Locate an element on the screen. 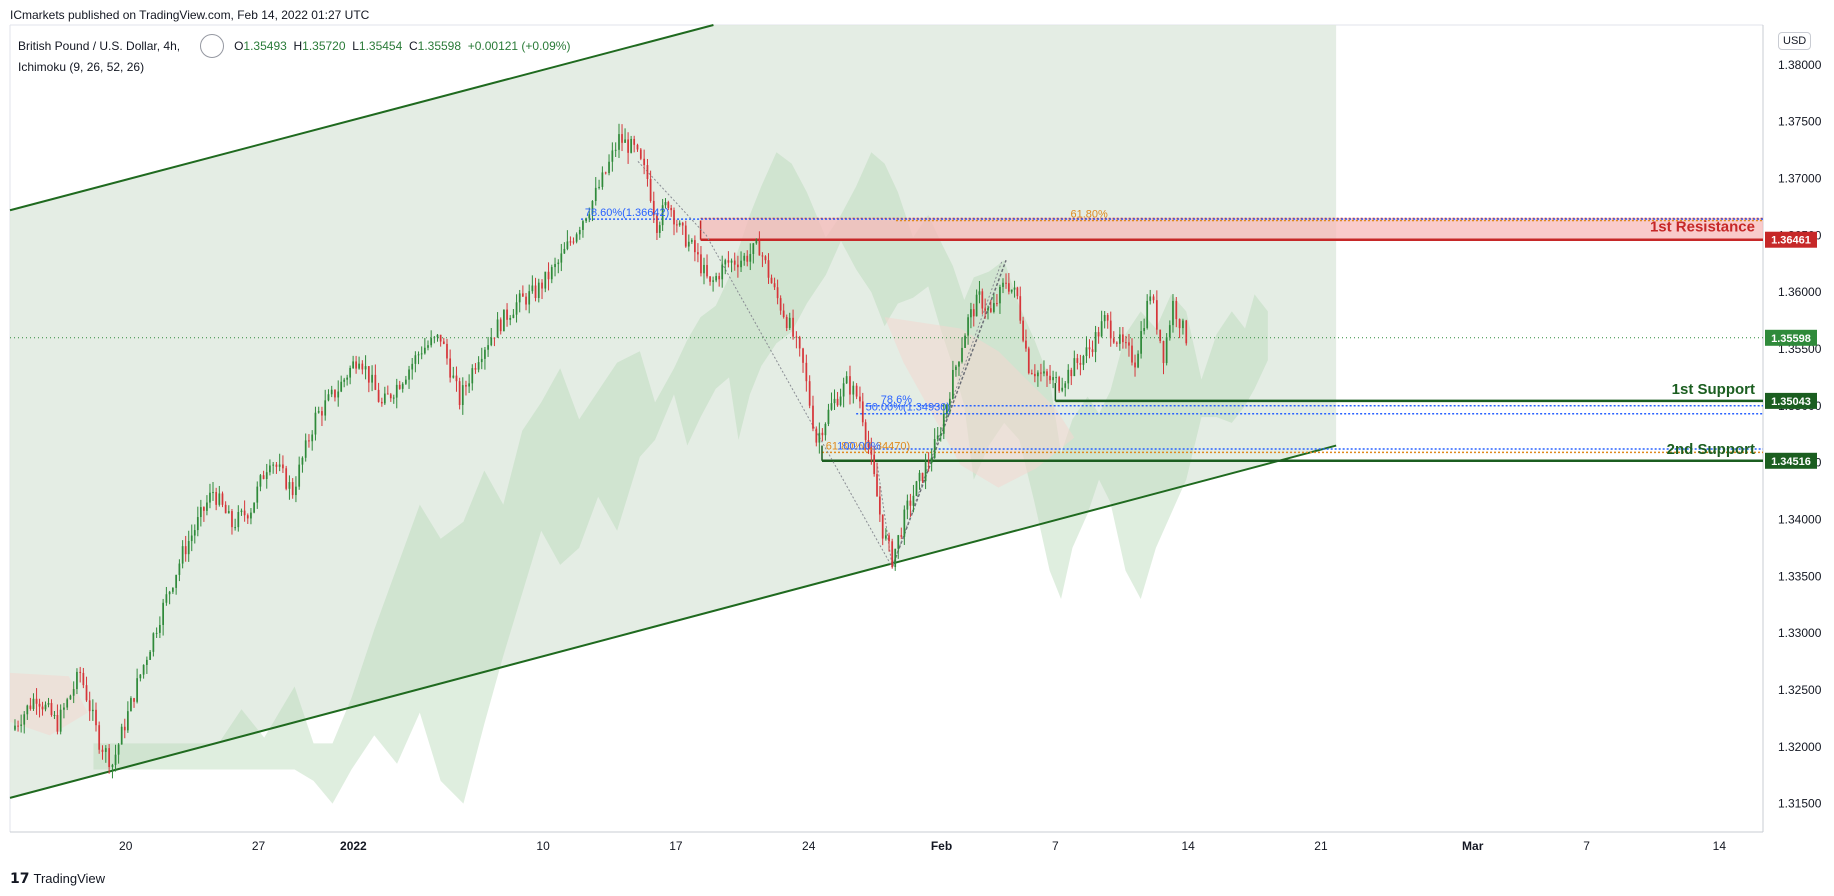  x-tick-label: 14 is located at coordinates (1720, 846).